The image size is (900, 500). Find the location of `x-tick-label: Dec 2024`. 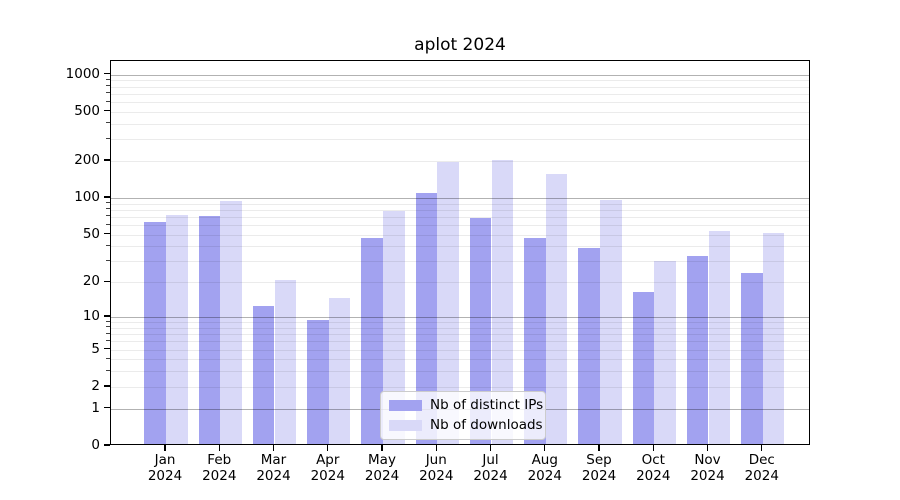

x-tick-label: Dec 2024 is located at coordinates (761, 468).